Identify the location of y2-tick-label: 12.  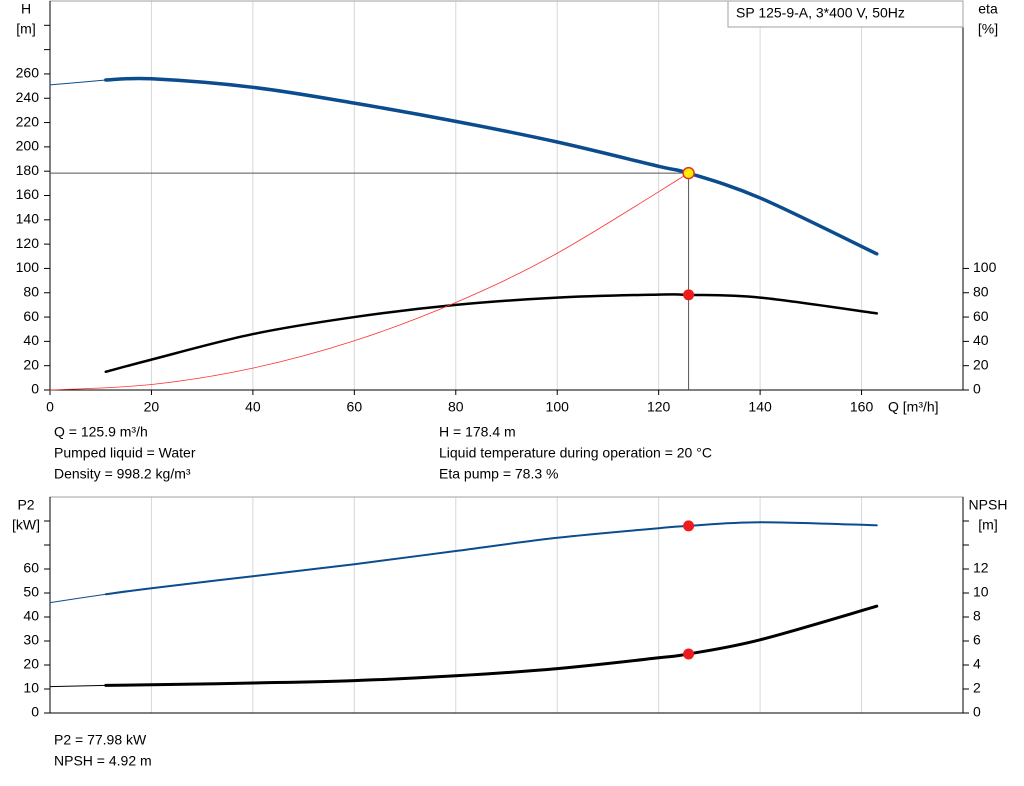
(981, 568).